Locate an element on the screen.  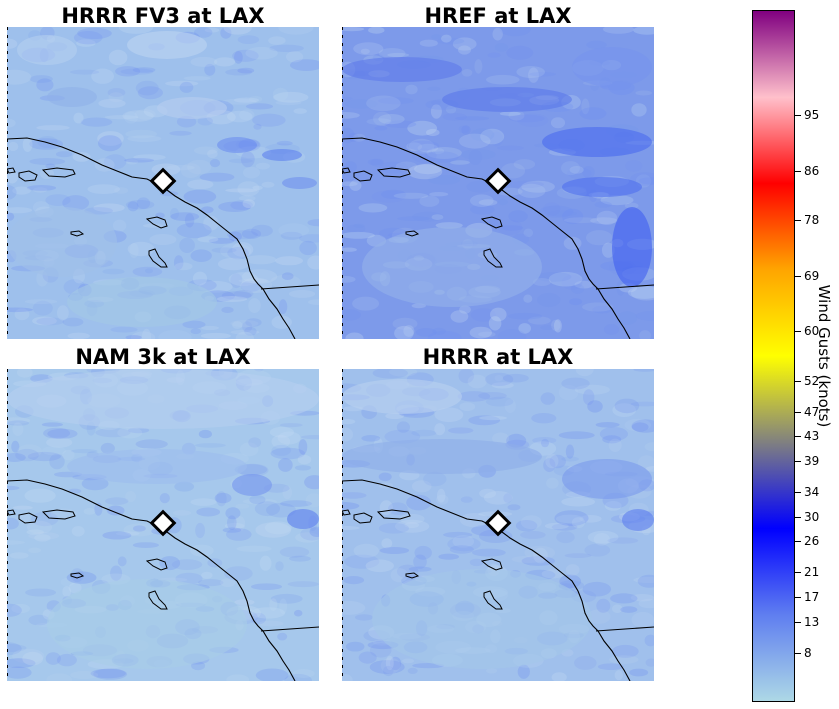
colorbar-tick-label: 52 is located at coordinates (812, 380).